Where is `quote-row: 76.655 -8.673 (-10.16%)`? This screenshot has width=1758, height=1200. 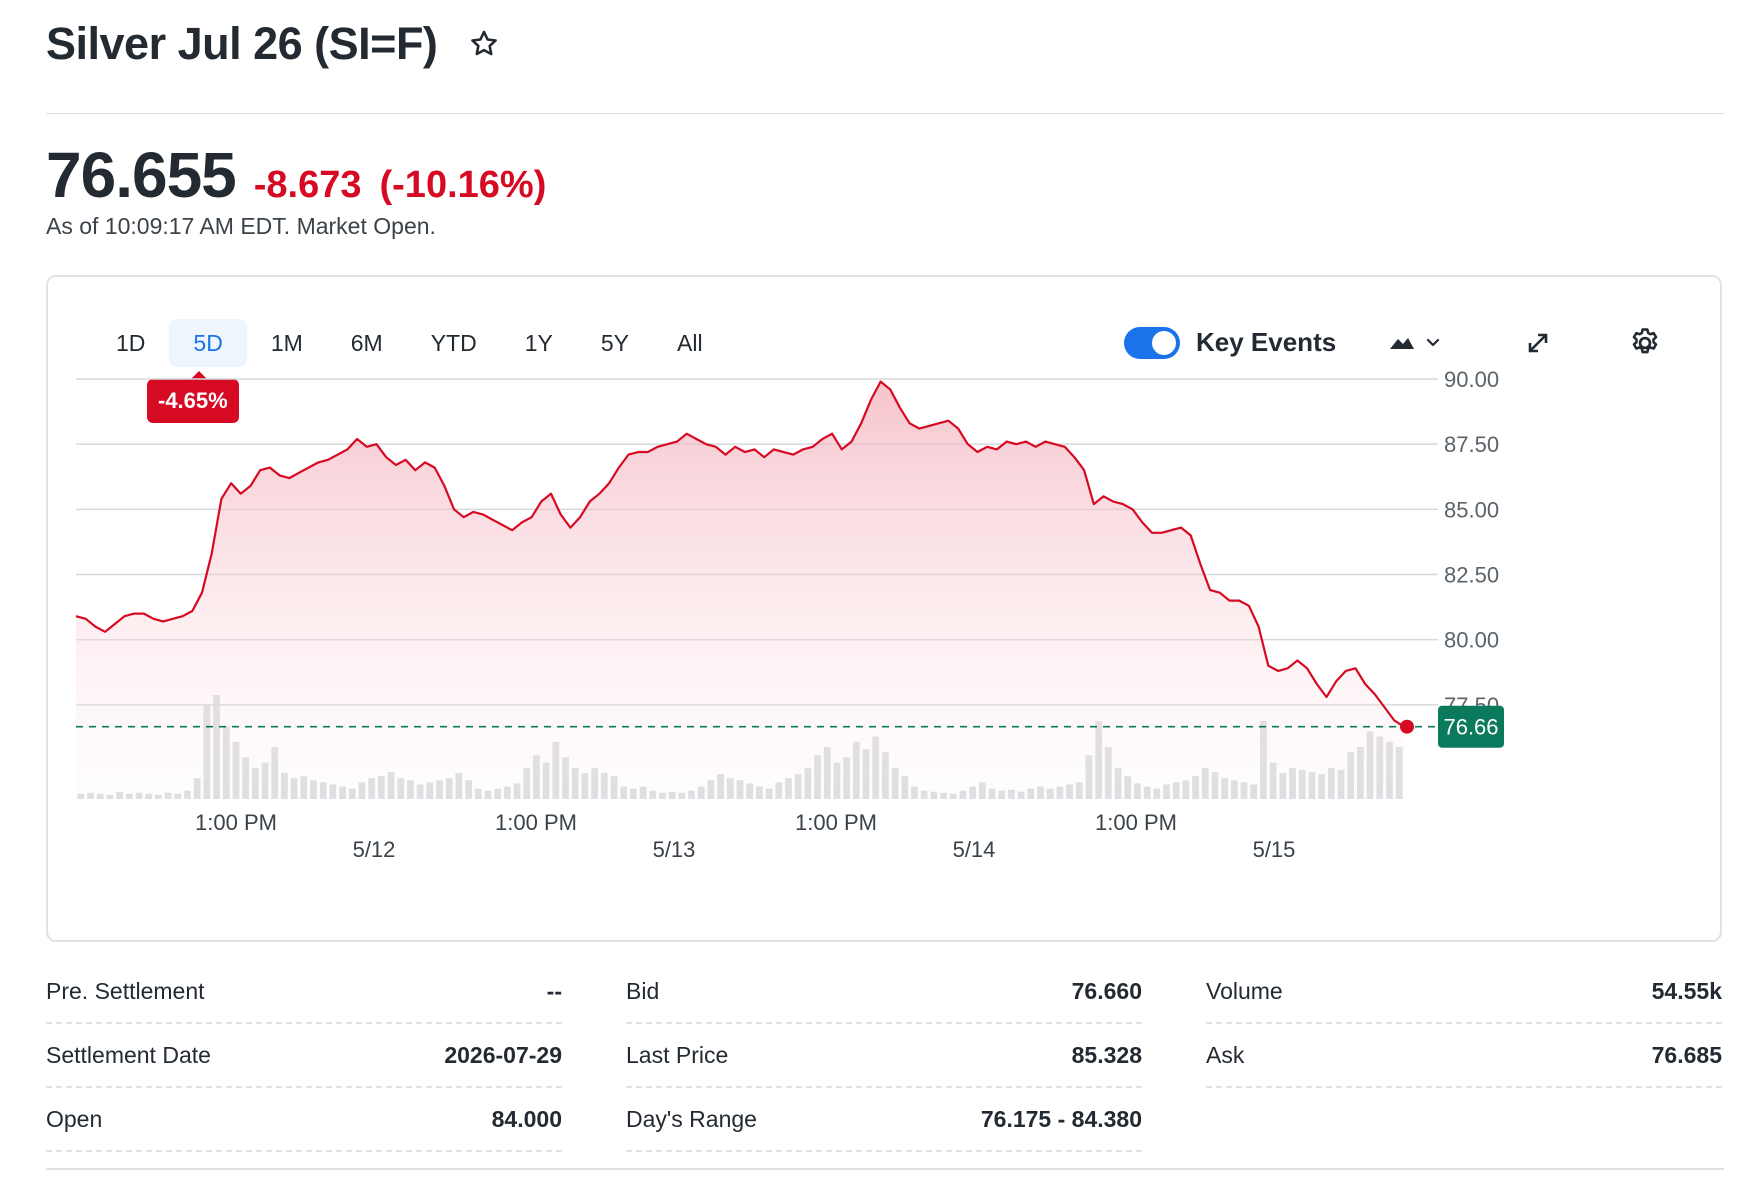 quote-row: 76.655 -8.673 (-10.16%) is located at coordinates (296, 175).